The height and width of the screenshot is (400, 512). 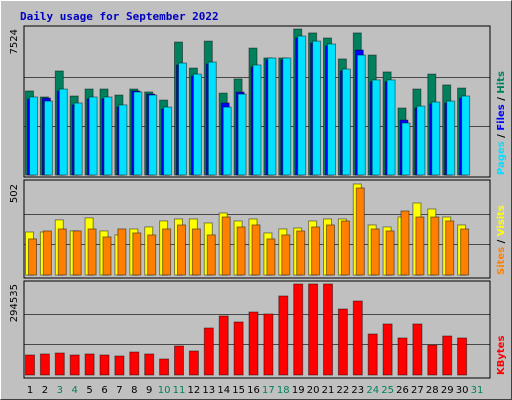 What do you see at coordinates (283, 390) in the screenshot?
I see `x-tick-label: 18` at bounding box center [283, 390].